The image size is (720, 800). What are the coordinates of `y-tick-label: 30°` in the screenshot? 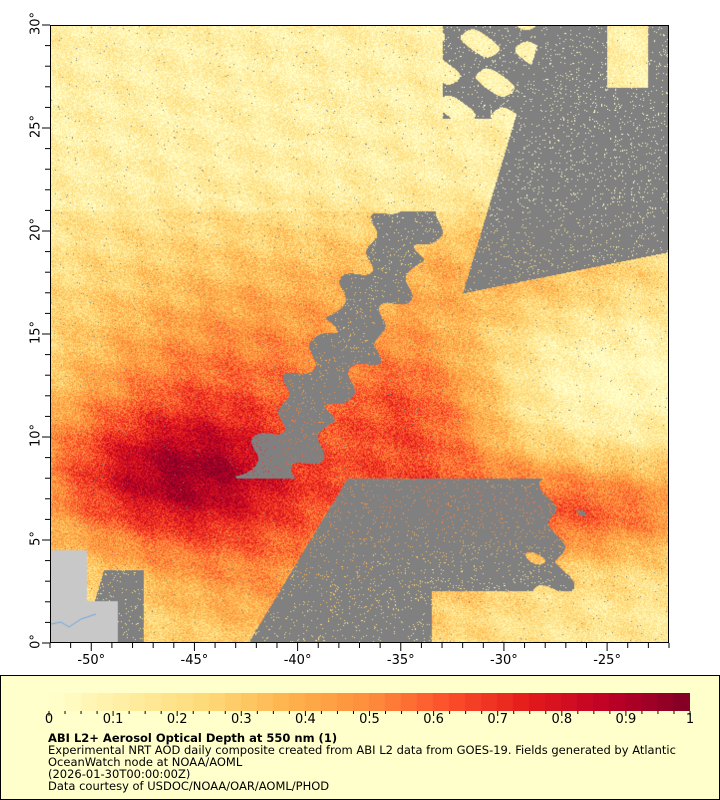 It's located at (36, 23).